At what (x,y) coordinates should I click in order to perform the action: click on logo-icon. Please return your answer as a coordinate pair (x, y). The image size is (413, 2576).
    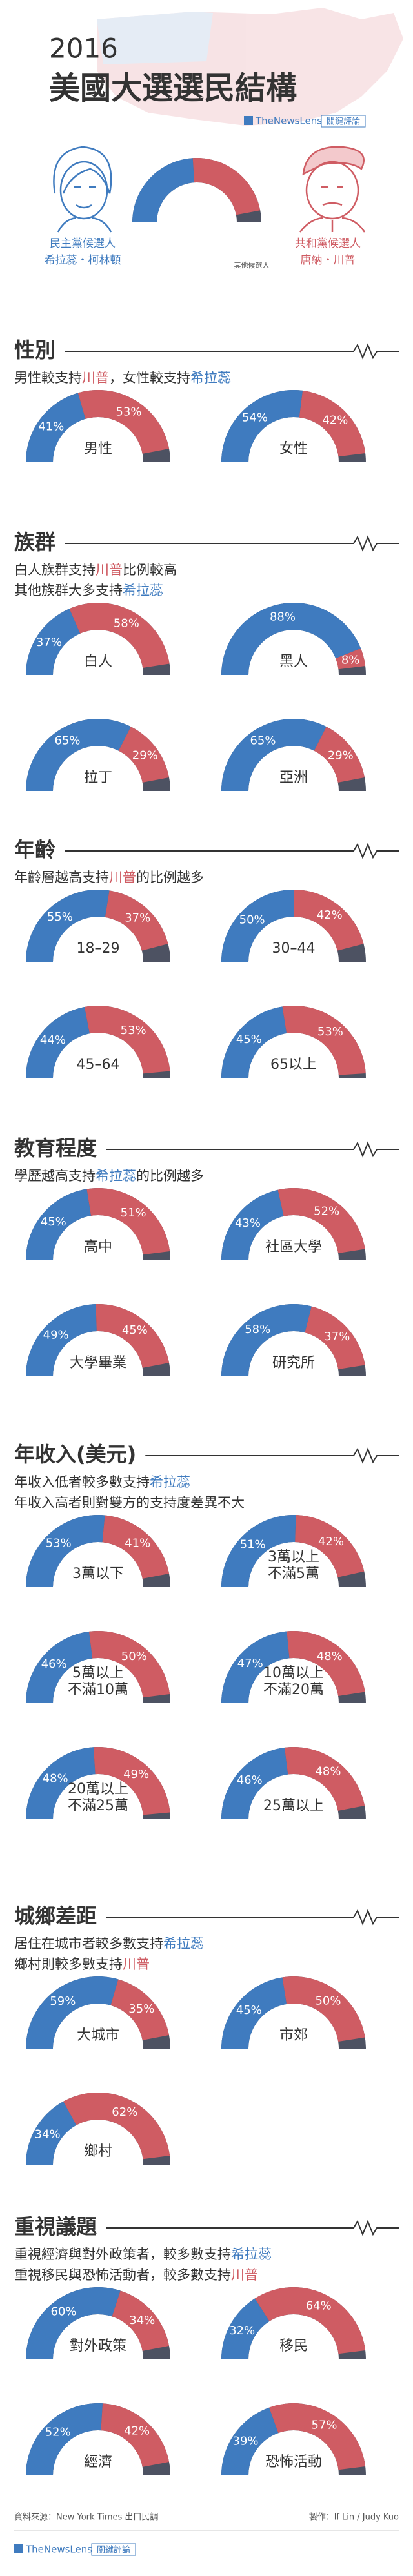
    Looking at the image, I should click on (18, 2549).